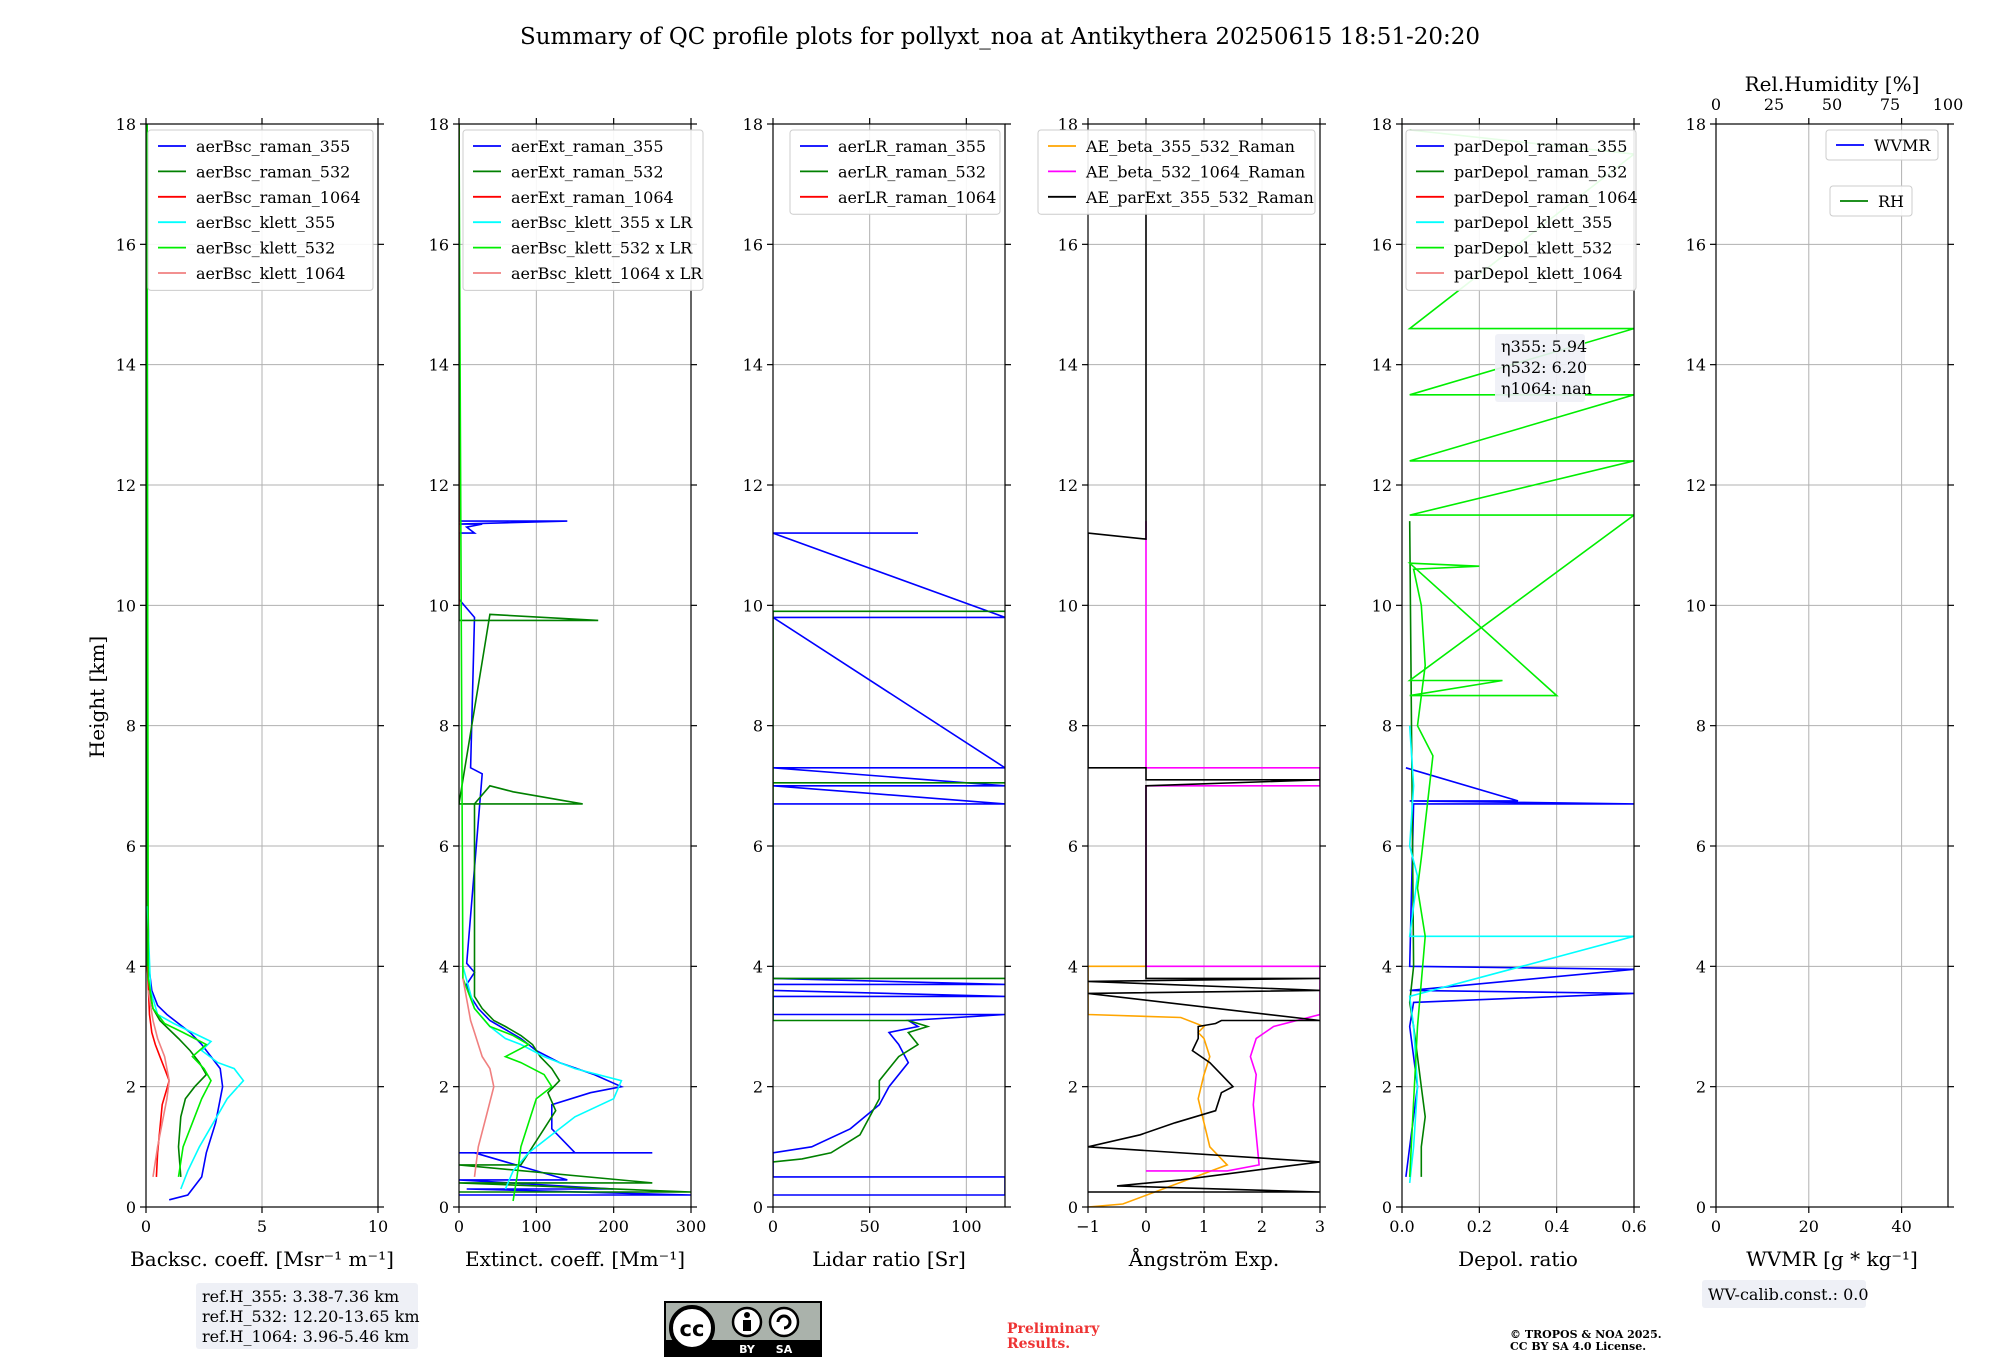  I want to click on eta-text: η1064: nan, so click(1546, 388).